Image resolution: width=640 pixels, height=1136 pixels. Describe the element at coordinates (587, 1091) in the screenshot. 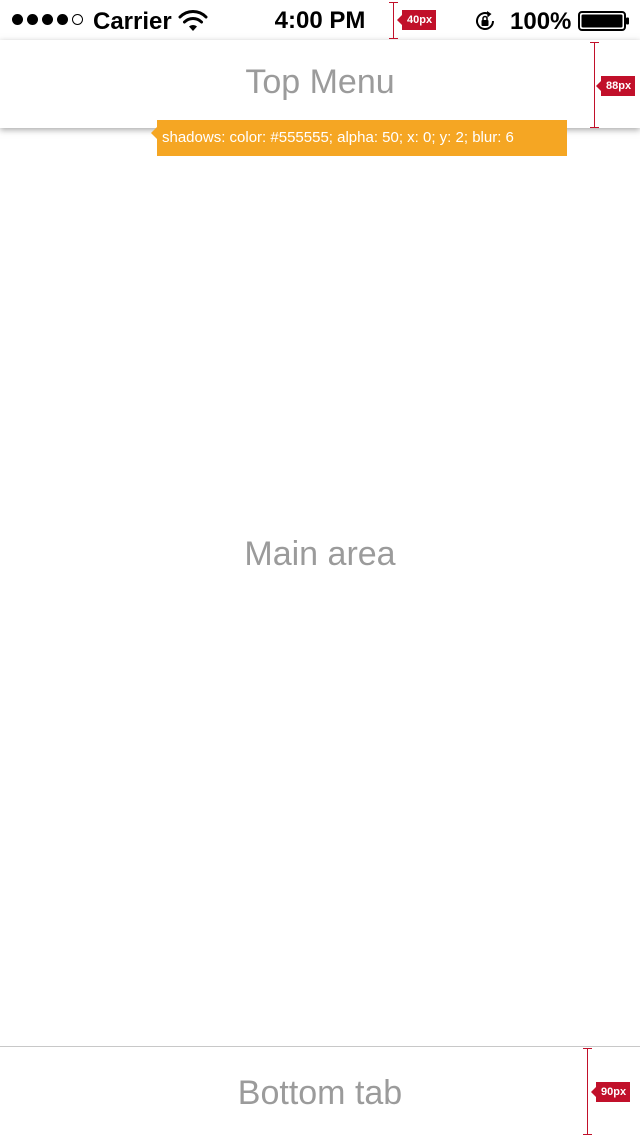

I see `bottom-tab-height-marker` at that location.